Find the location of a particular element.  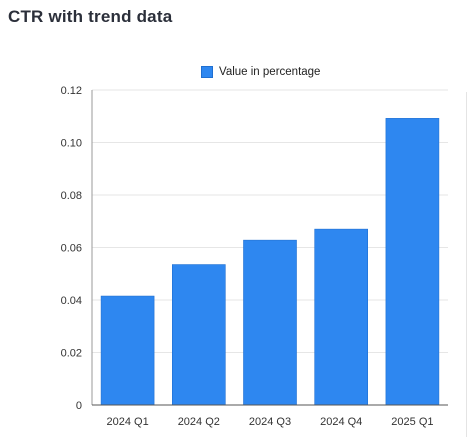

y-tick-label: 0.06 is located at coordinates (71, 249).